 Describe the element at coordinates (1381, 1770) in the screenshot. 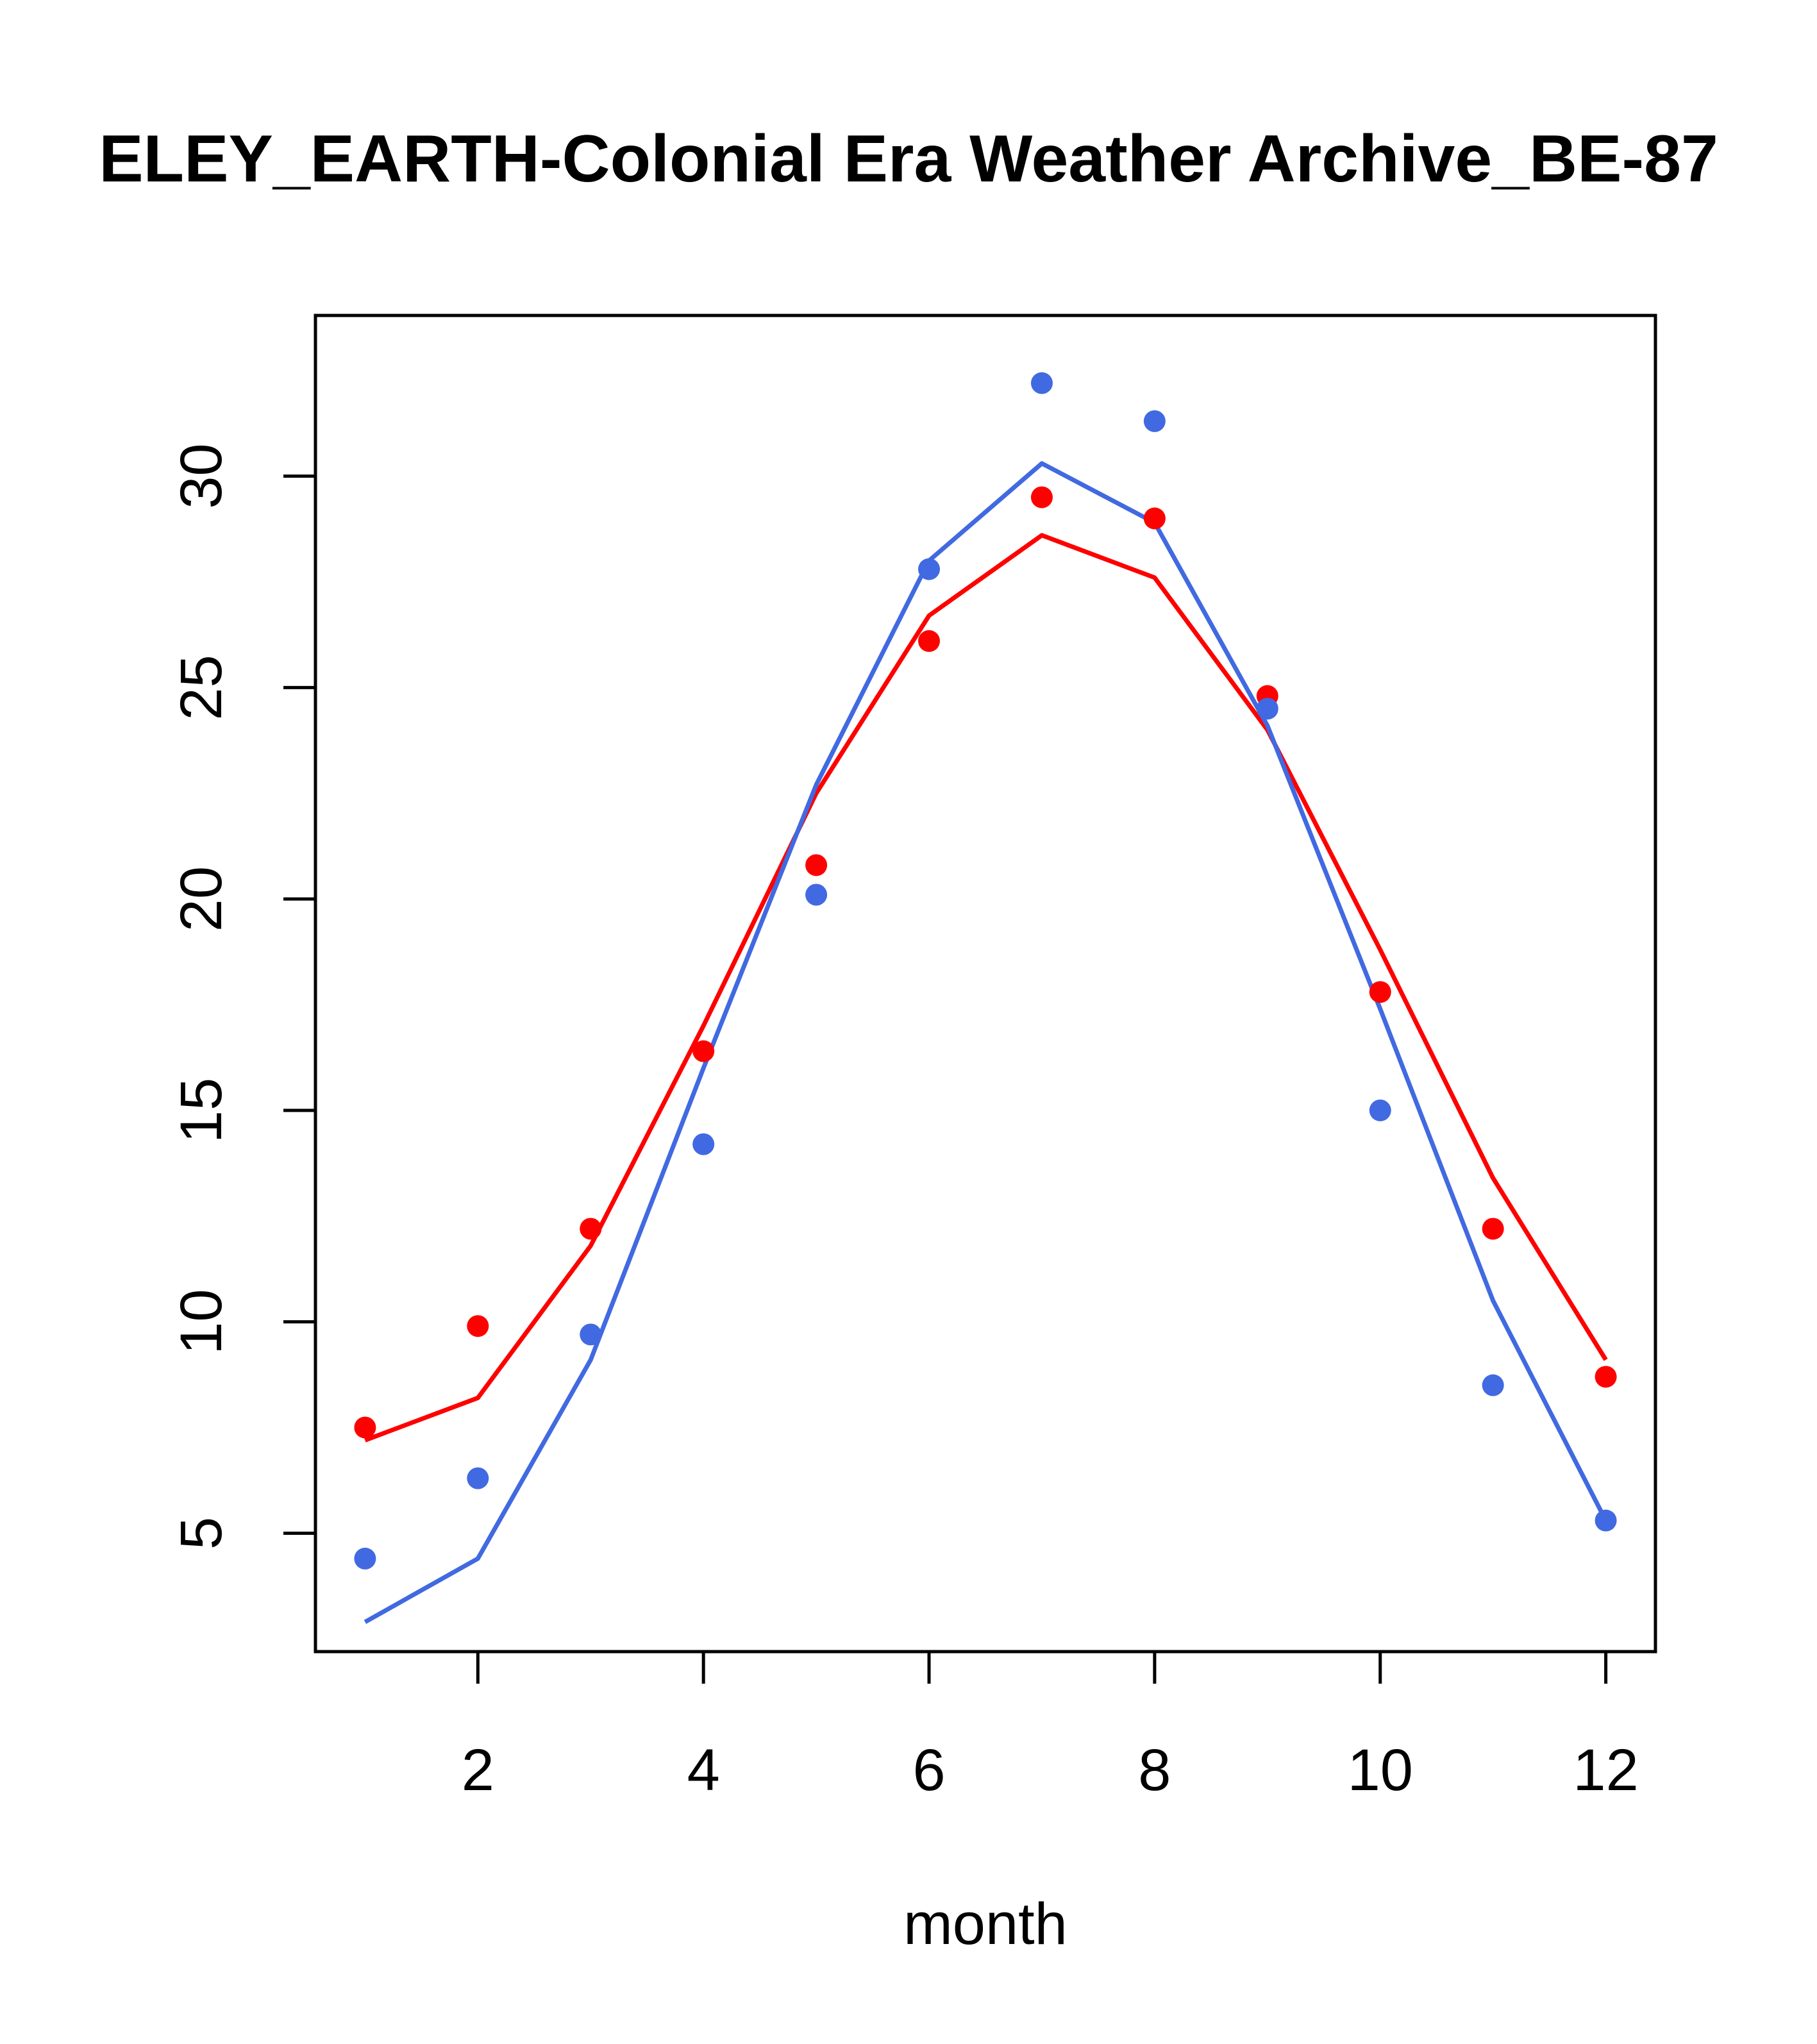

I see `x-tick-label: 10` at that location.